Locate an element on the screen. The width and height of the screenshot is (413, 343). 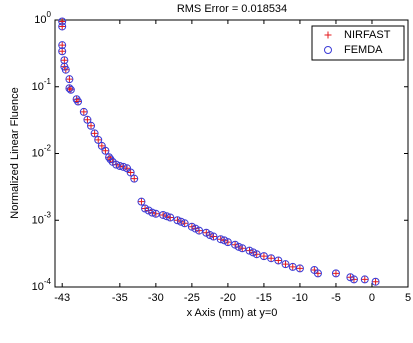
y-tick-label: 10⁻¹ is located at coordinates (42, 85).